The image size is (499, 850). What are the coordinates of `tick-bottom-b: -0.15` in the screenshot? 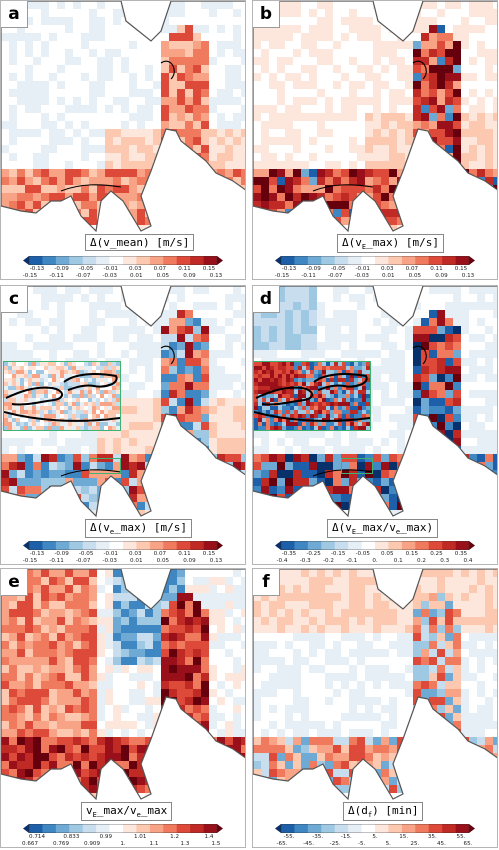 It's located at (282, 276).